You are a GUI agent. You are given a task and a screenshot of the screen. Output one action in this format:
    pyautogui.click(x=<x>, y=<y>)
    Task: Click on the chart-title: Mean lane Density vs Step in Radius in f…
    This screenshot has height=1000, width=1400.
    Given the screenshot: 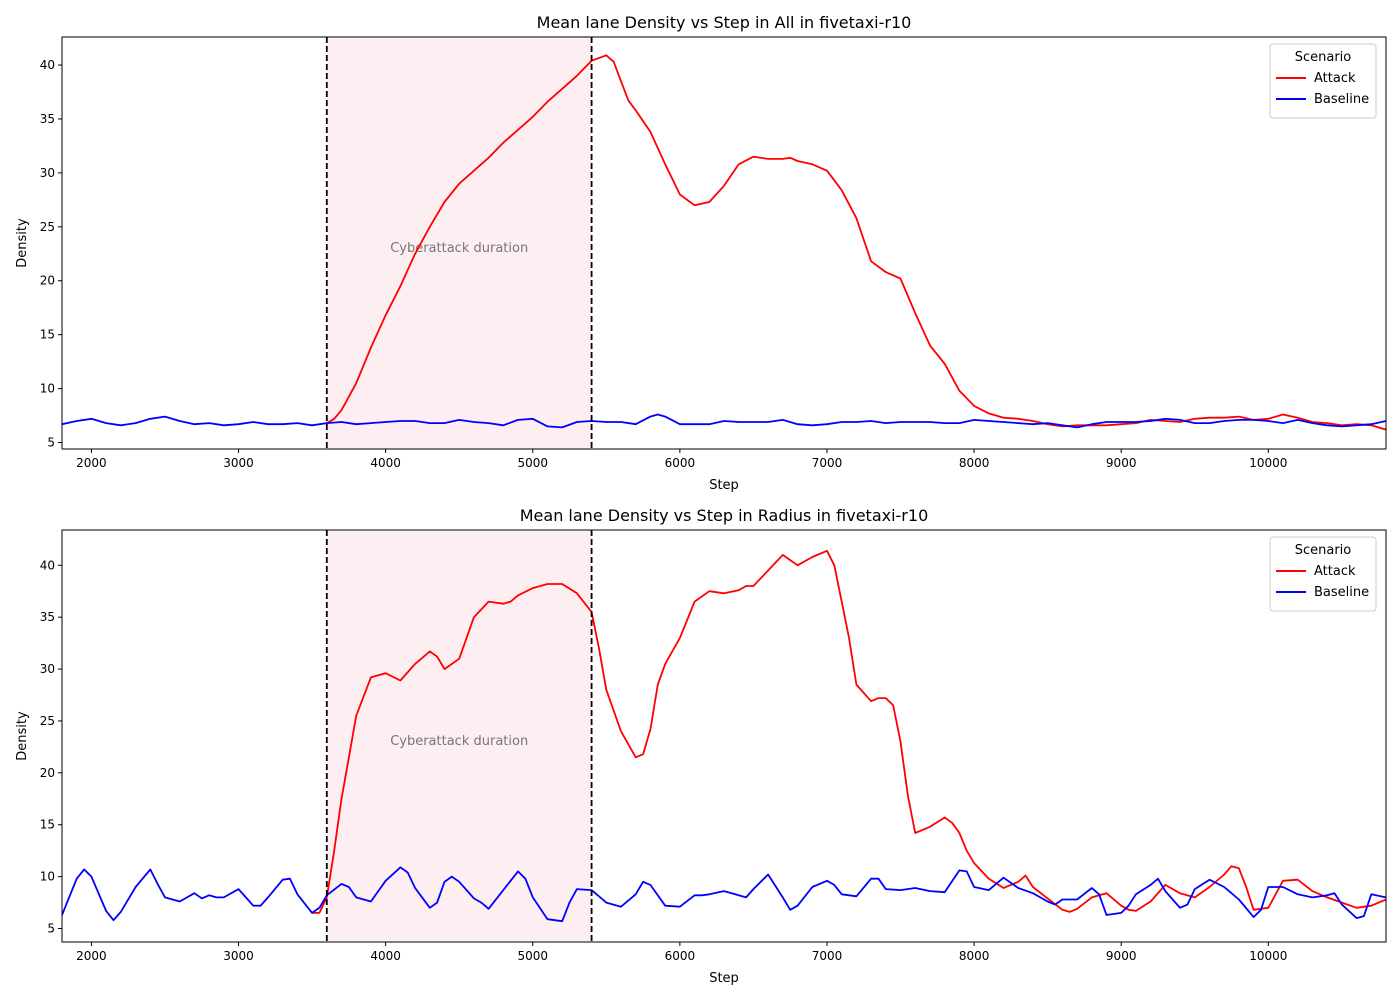 What is the action you would take?
    pyautogui.click(x=724, y=515)
    